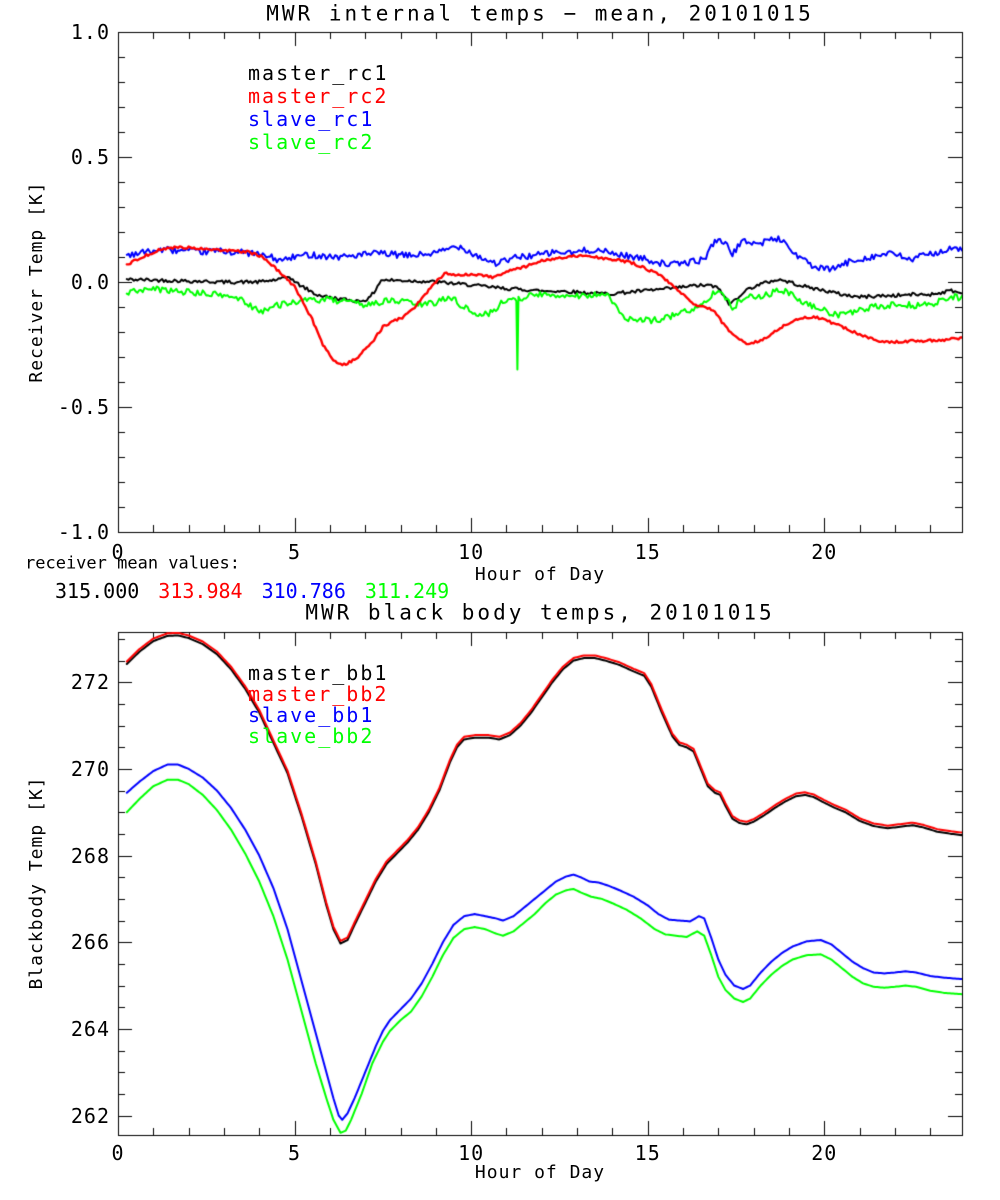 The width and height of the screenshot is (1000, 1200). What do you see at coordinates (540, 1172) in the screenshot?
I see `bottom-chart-x-axis-label: Hour of Day` at bounding box center [540, 1172].